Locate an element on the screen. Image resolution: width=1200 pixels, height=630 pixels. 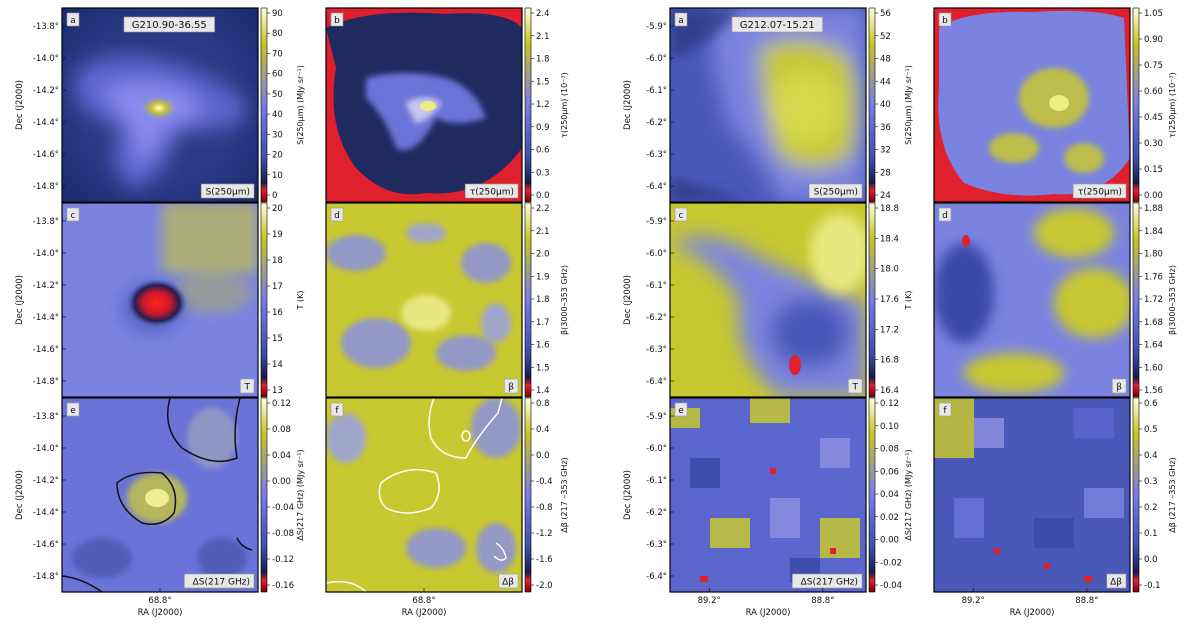
colorbar-tick-label: 56 is located at coordinates (885, 14).